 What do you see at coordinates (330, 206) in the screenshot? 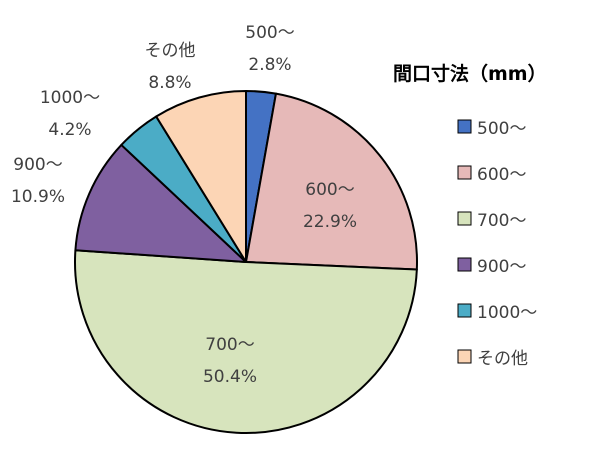
I see `data-label: 600～ 22.9%` at bounding box center [330, 206].